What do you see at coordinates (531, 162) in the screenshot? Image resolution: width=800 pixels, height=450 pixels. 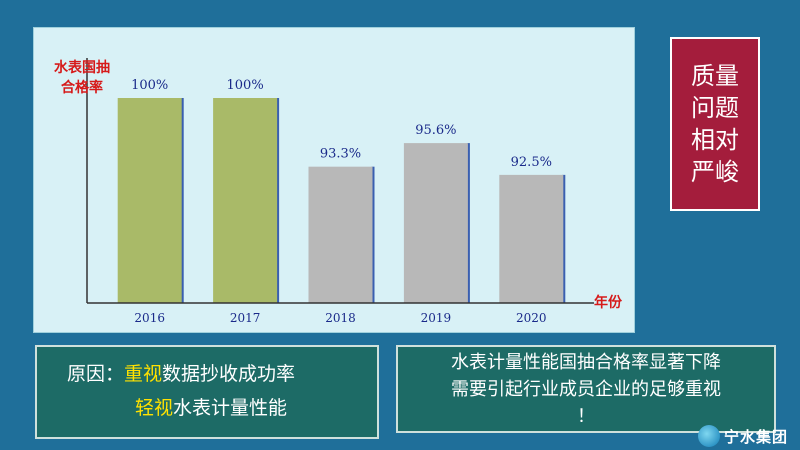 I see `bar-value-label-2020: 92.5%` at bounding box center [531, 162].